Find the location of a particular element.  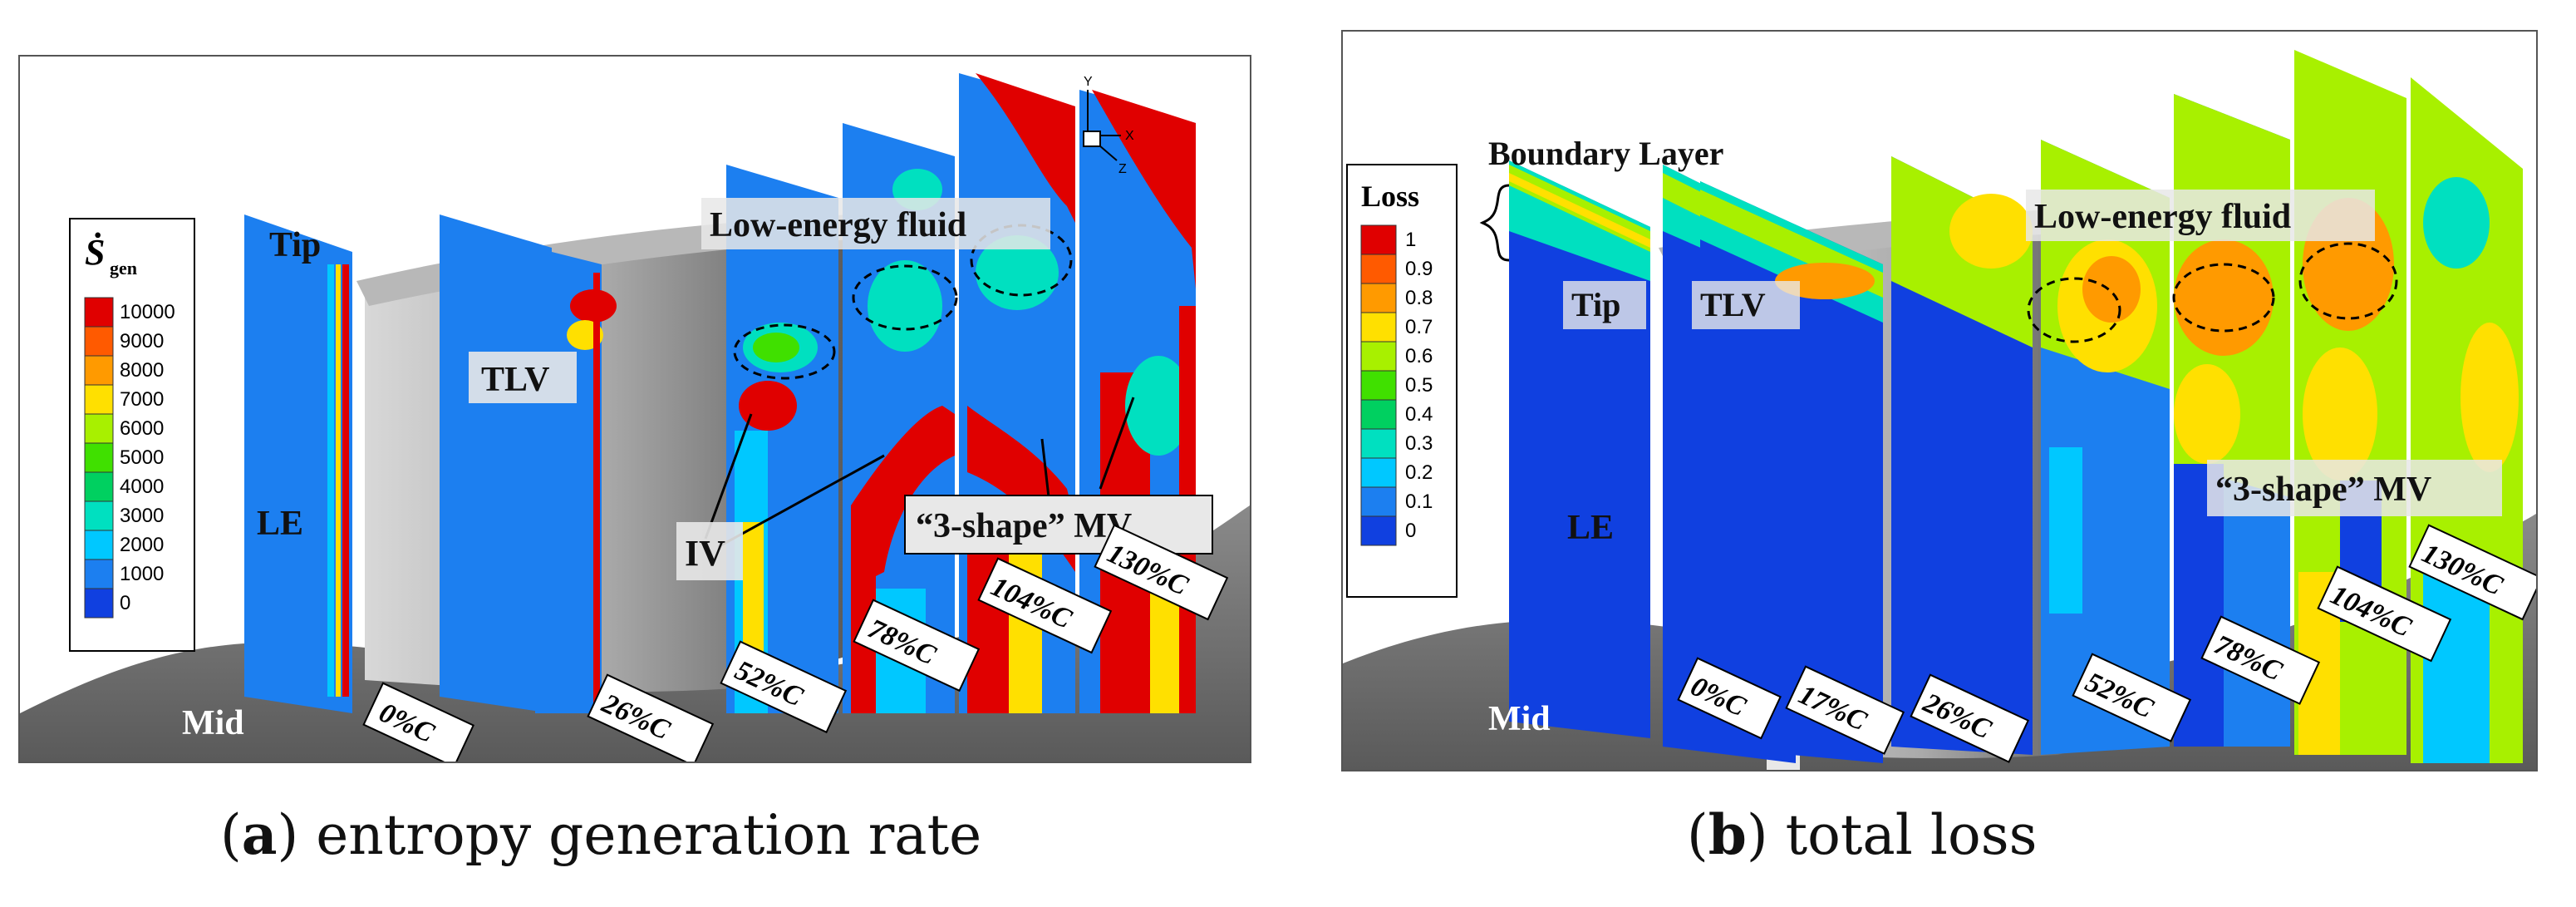

legend-subscript: gen is located at coordinates (124, 268).